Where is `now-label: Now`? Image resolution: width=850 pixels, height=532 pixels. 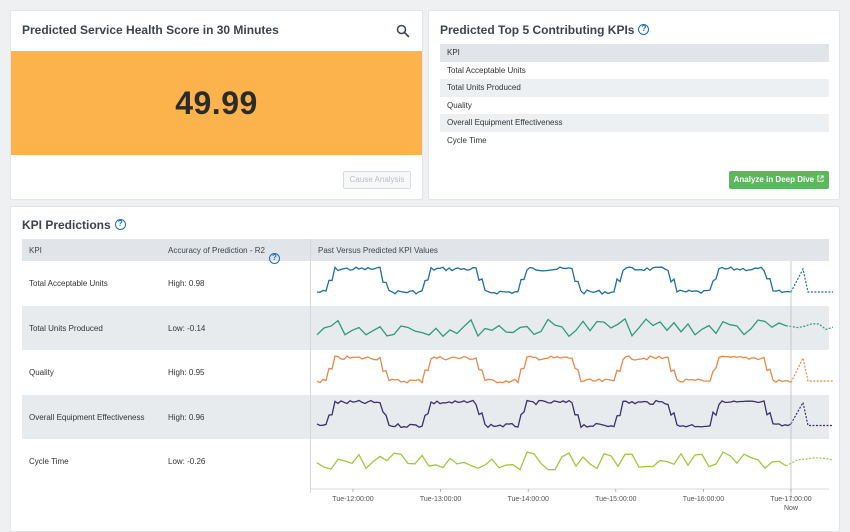 now-label: Now is located at coordinates (791, 508).